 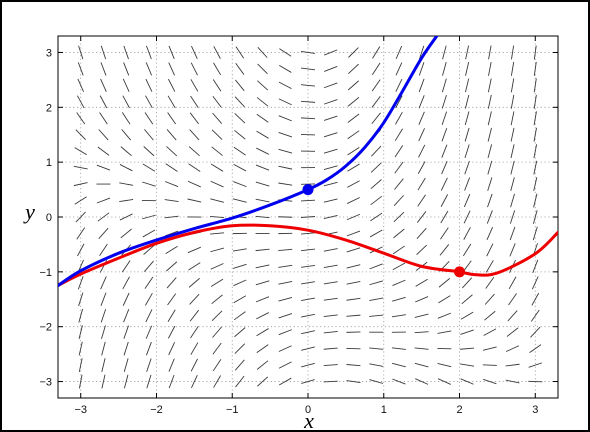 I want to click on x-tick-label: −3, so click(x=80, y=410).